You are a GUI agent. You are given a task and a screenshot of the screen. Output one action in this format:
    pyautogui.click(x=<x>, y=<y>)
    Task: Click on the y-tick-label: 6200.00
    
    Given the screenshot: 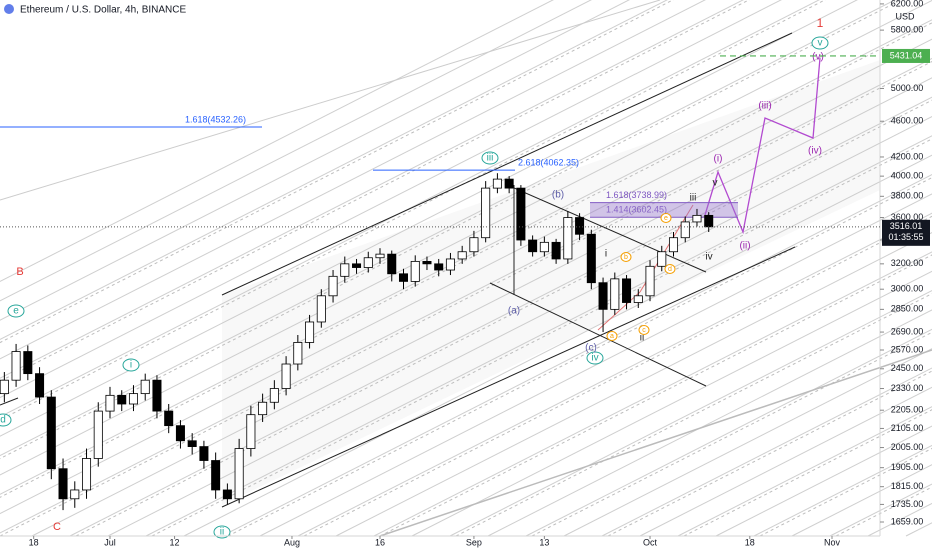 What is the action you would take?
    pyautogui.click(x=907, y=4)
    